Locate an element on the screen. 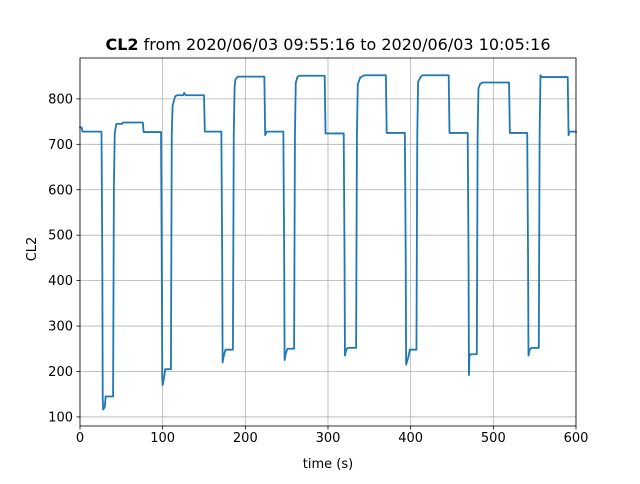 The height and width of the screenshot is (484, 640). x-tick-label: 100 is located at coordinates (162, 438).